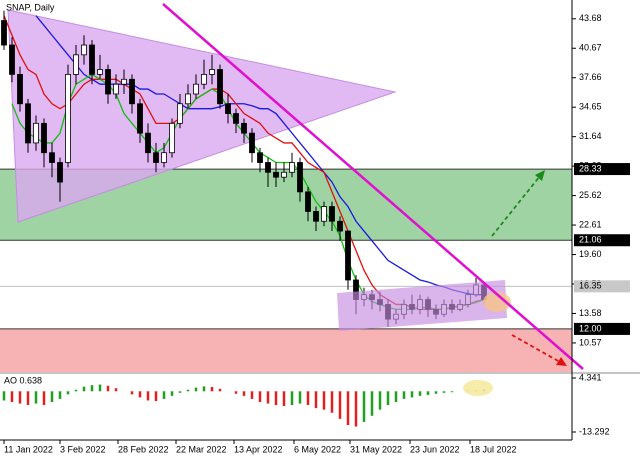 The width and height of the screenshot is (640, 457). Describe the element at coordinates (258, 449) in the screenshot. I see `x-tick-label: 13 Apr 2022` at that location.